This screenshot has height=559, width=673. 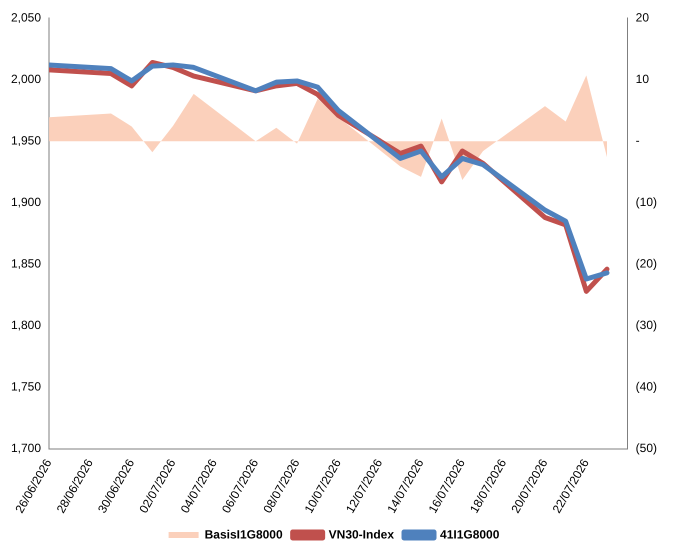 I want to click on y-tick-label: 1,750, so click(x=26, y=387).